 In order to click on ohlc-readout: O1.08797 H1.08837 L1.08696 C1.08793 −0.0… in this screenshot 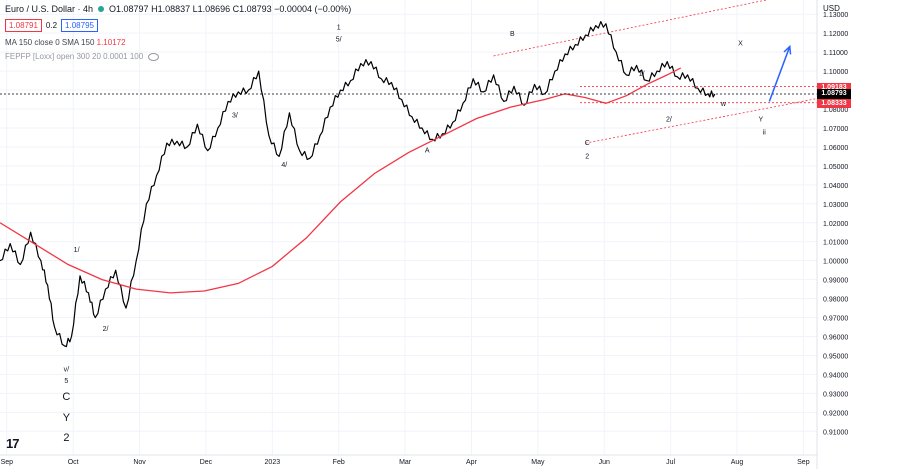, I will do `click(230, 9)`.